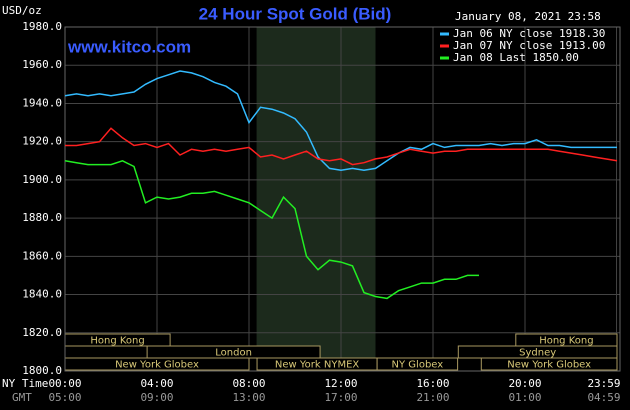 The image size is (630, 410). Describe the element at coordinates (248, 383) in the screenshot. I see `x-tick-label: 08:00` at that location.